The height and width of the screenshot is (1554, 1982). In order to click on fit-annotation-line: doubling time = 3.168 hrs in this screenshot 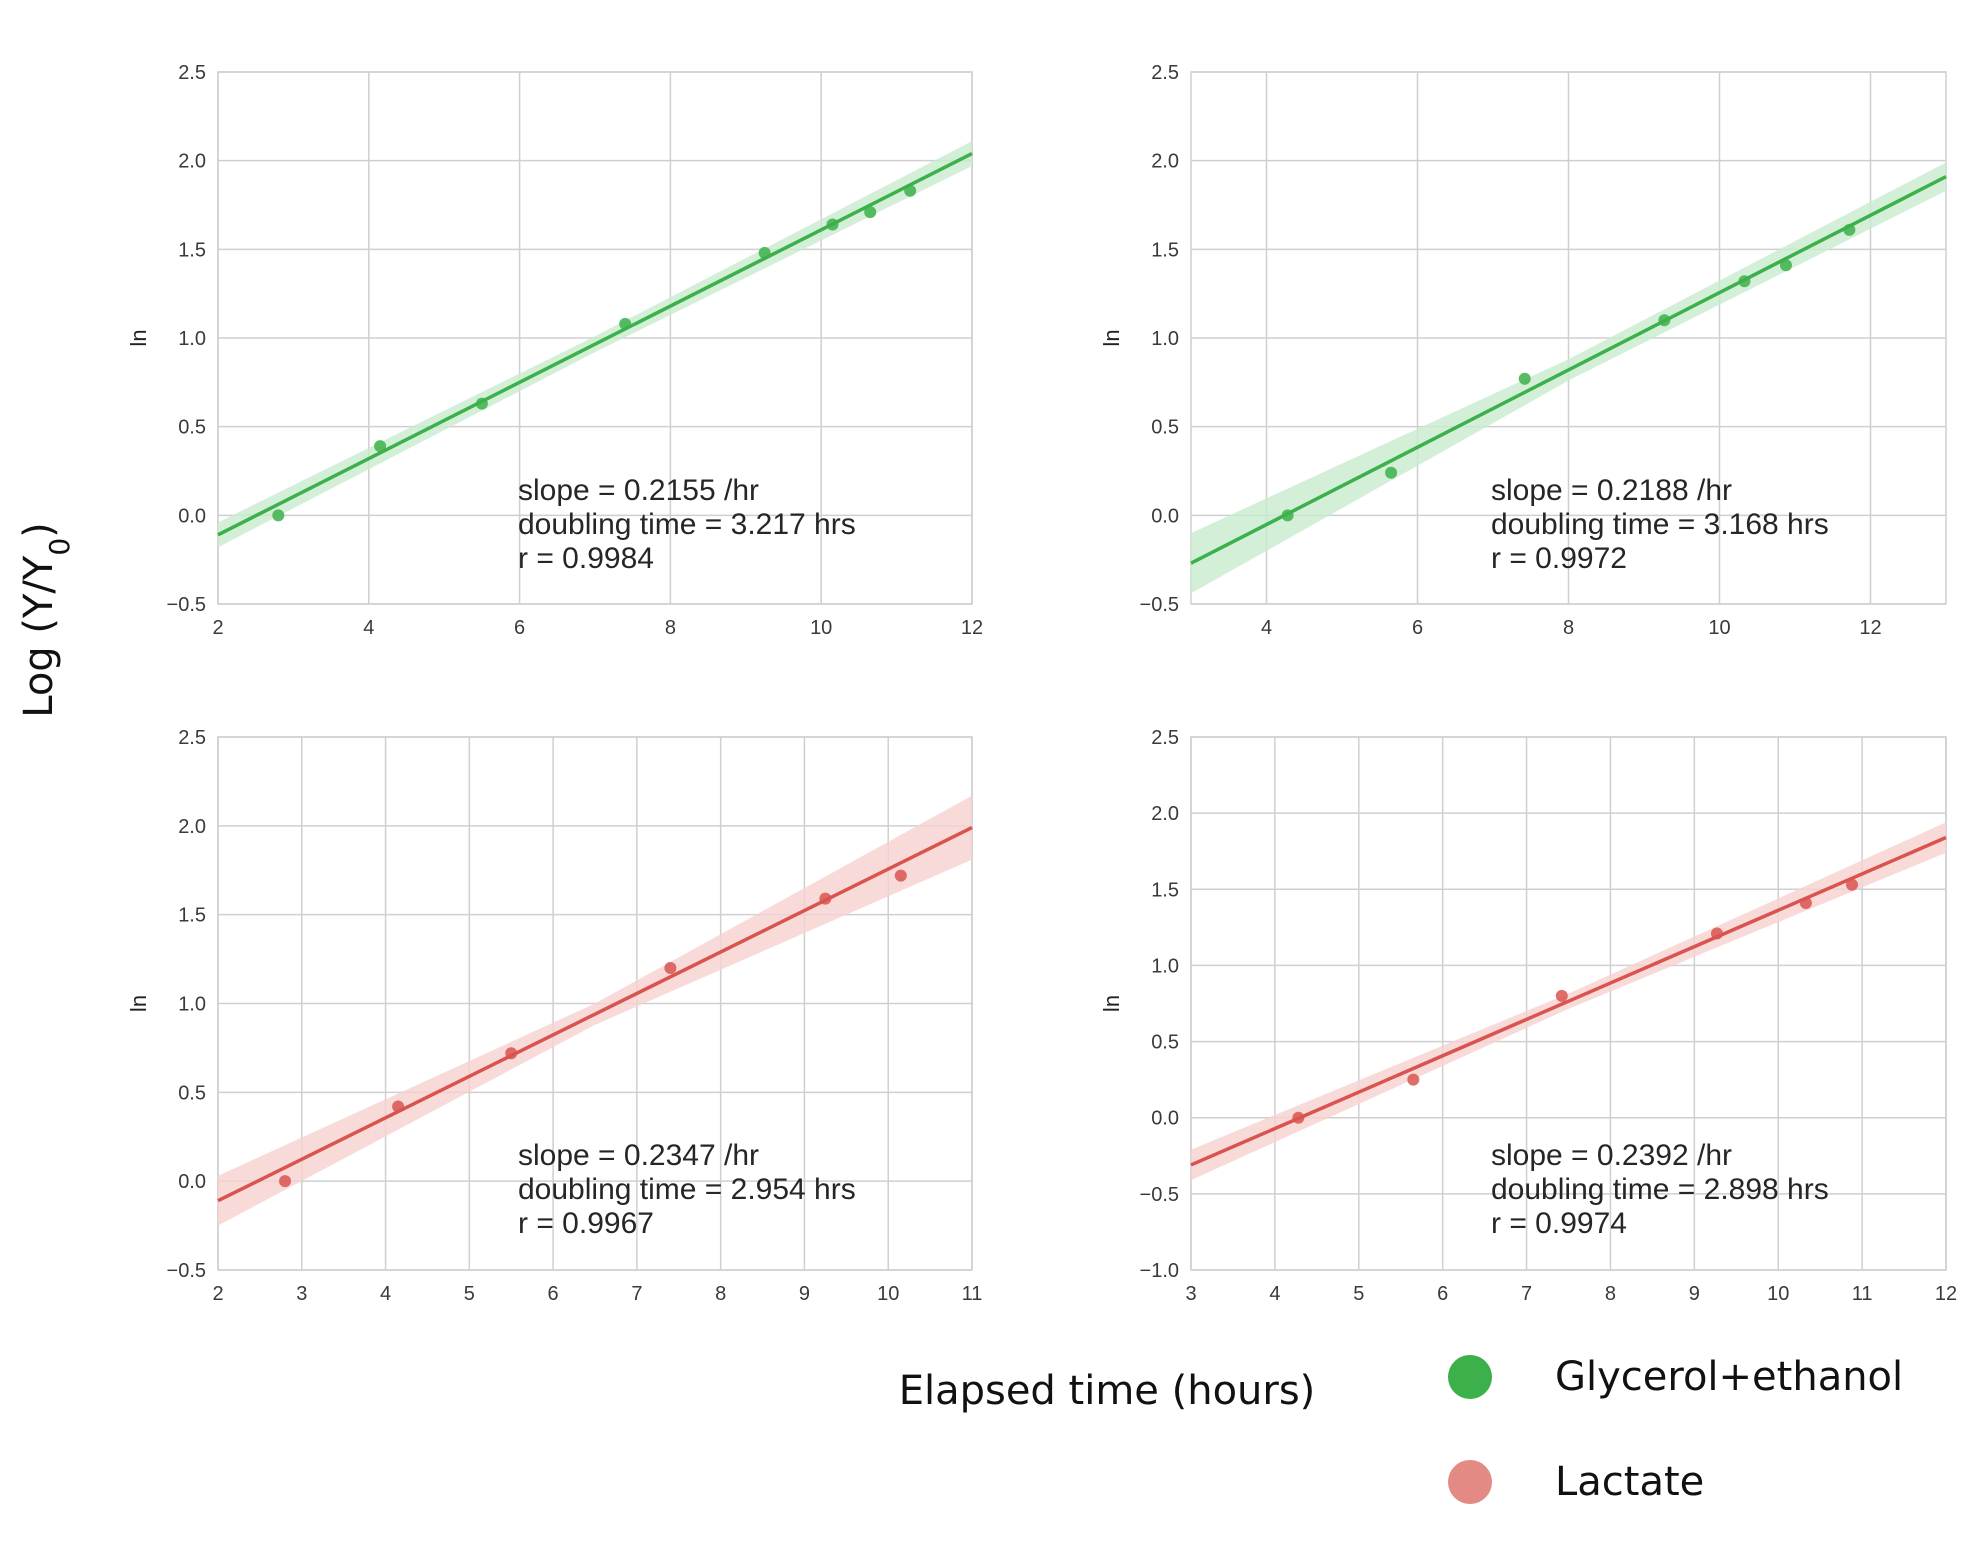, I will do `click(1660, 524)`.